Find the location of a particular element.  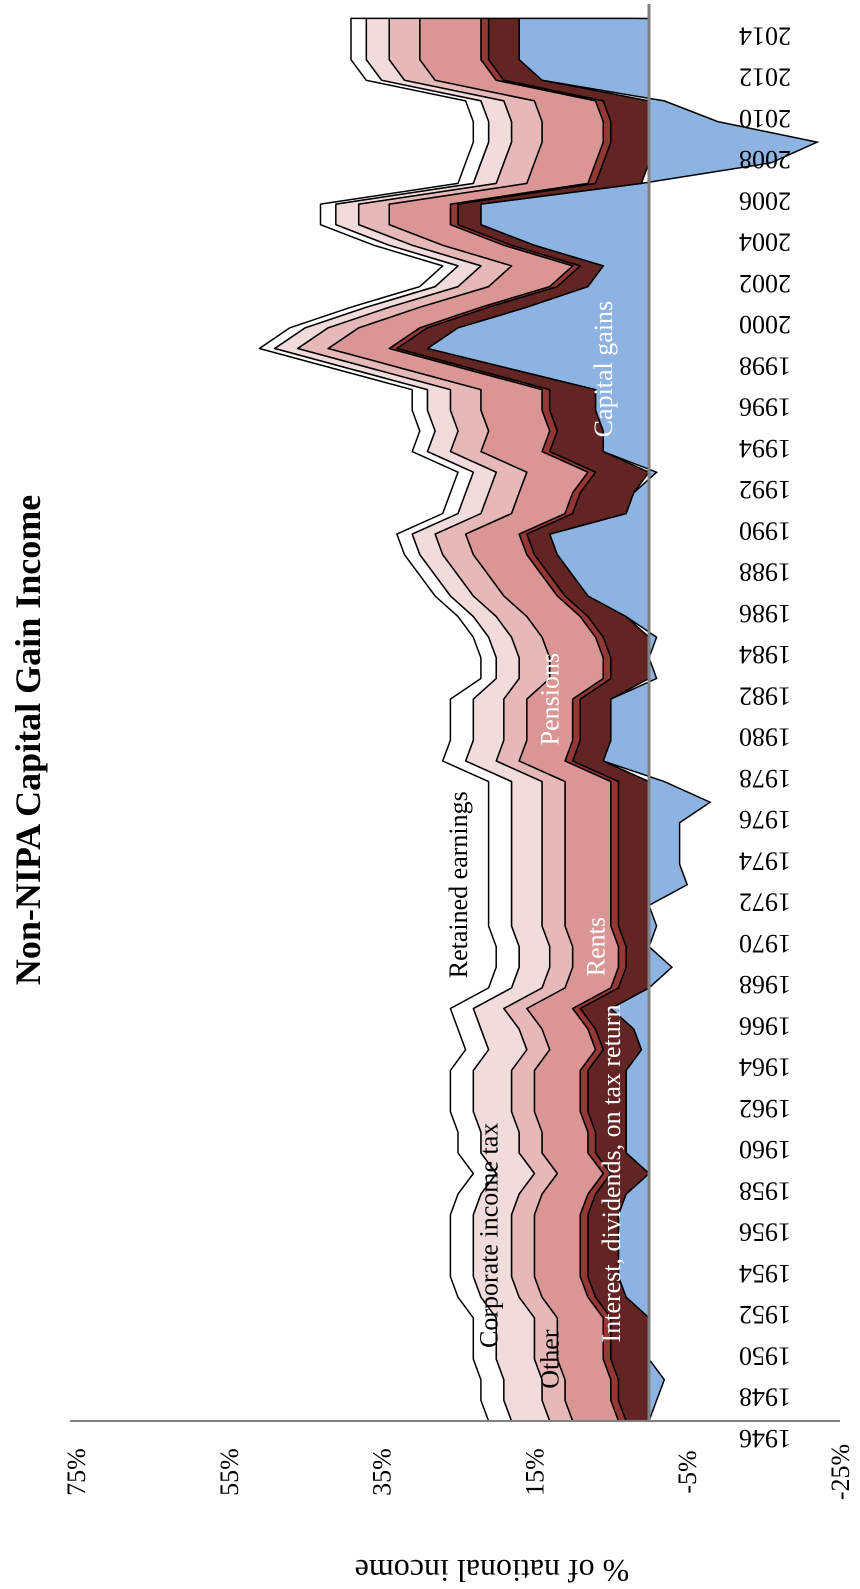

x-tick-label: 1964 is located at coordinates (765, 1067).